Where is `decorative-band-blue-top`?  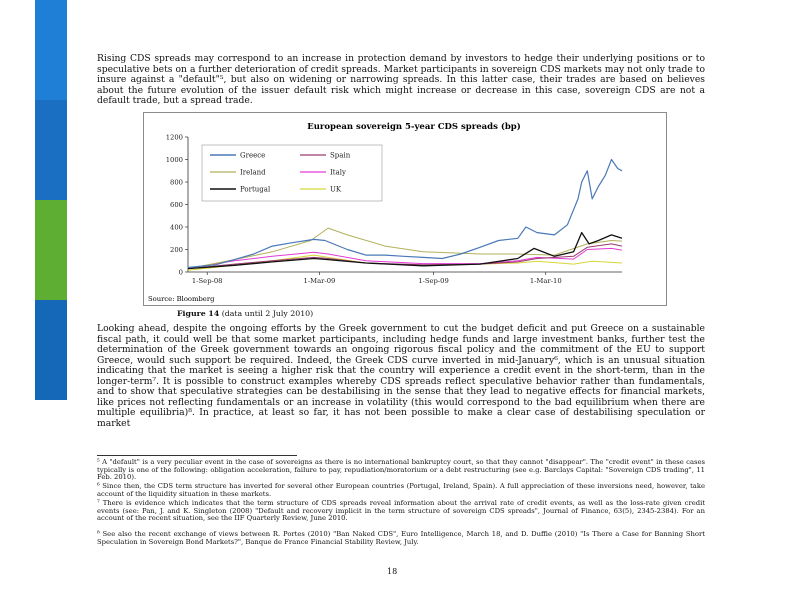 decorative-band-blue-top is located at coordinates (51, 50).